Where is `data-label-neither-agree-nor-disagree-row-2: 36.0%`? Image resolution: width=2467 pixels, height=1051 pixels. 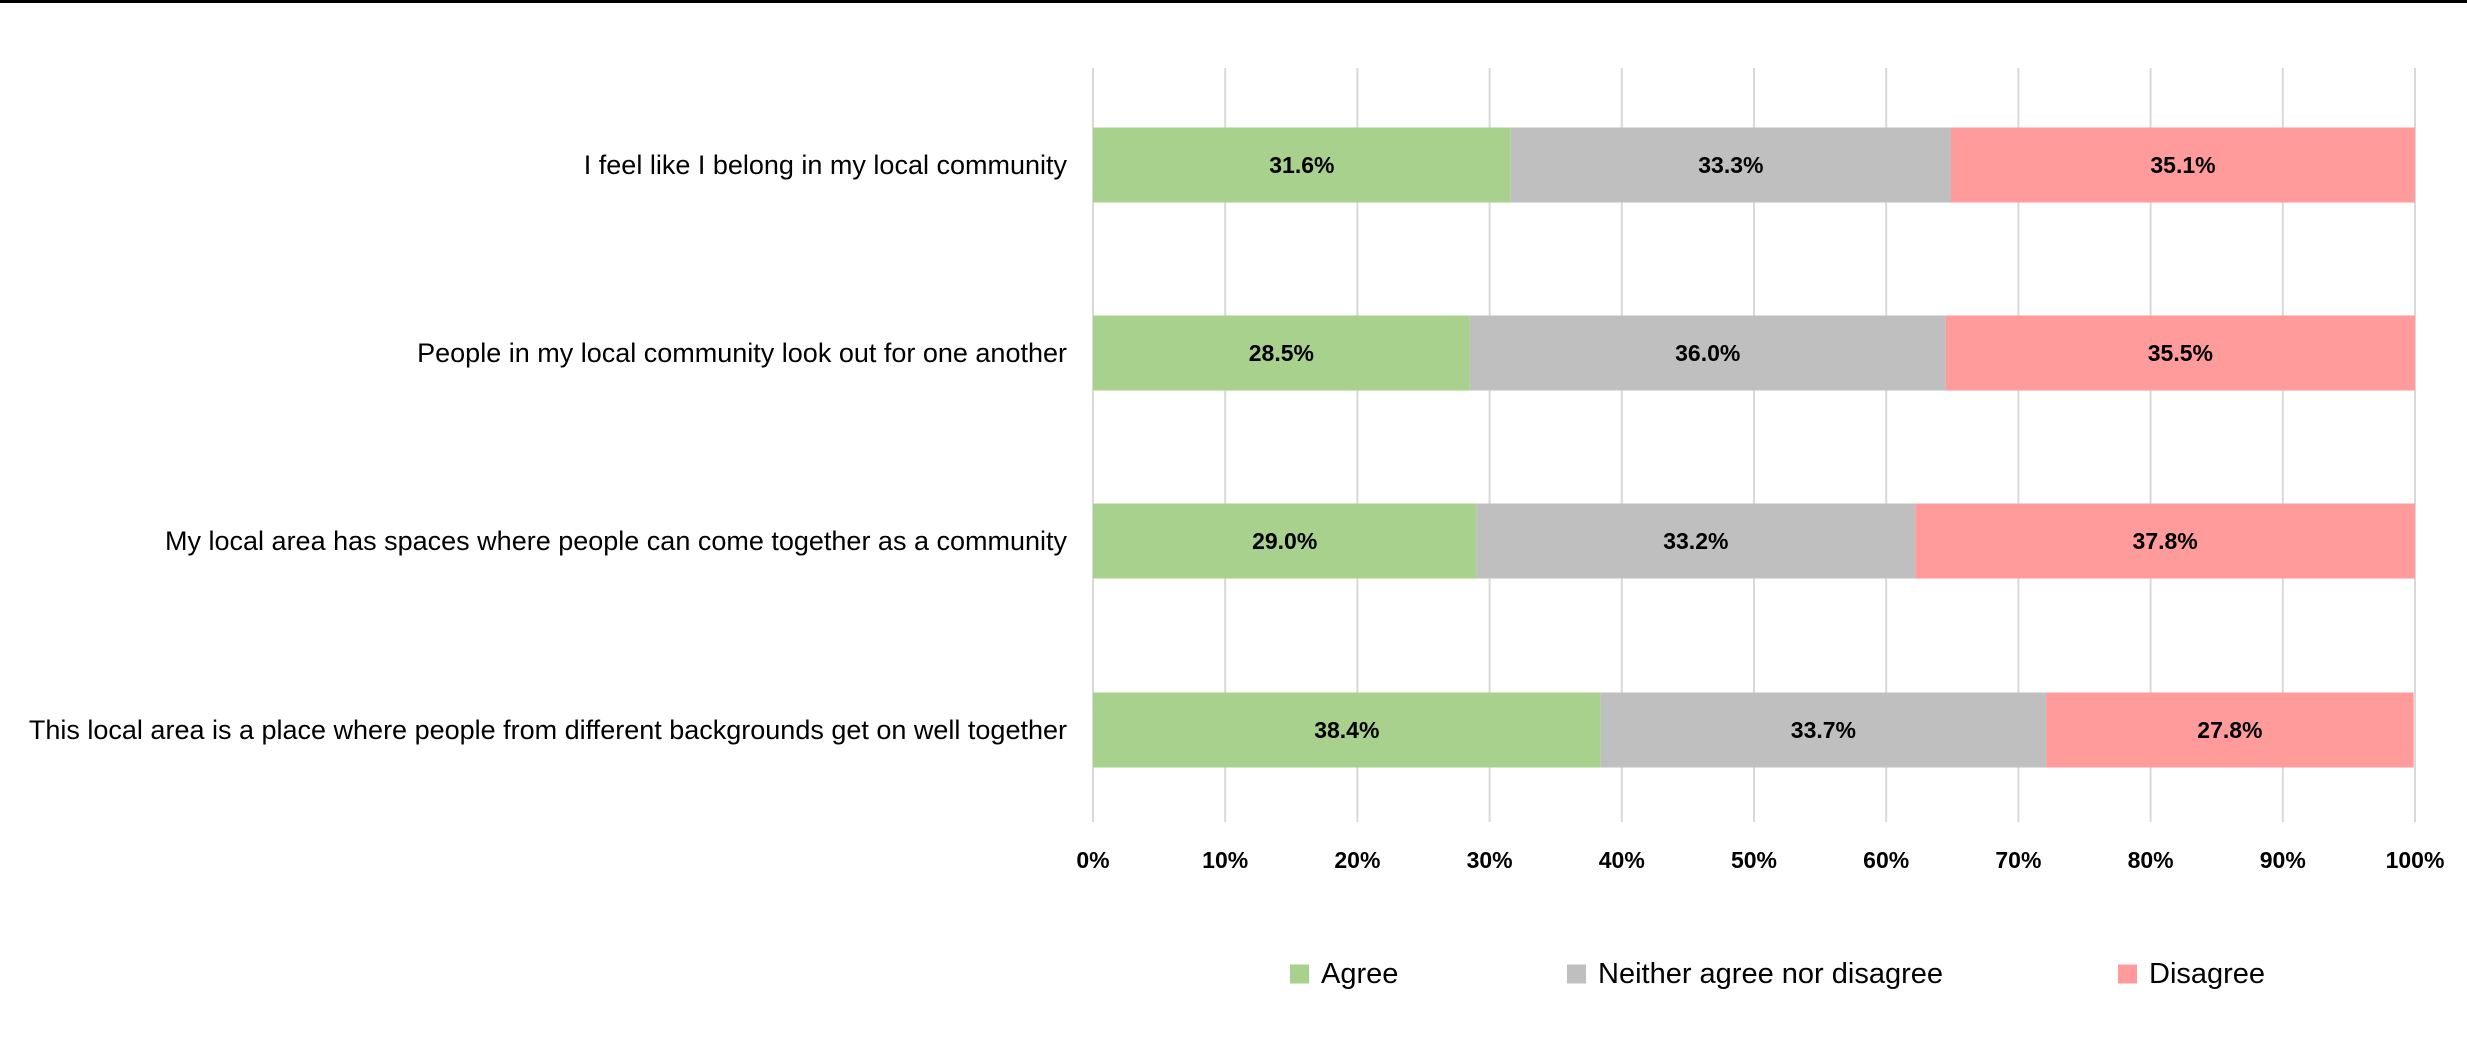
data-label-neither-agree-nor-disagree-row-2: 36.0% is located at coordinates (1707, 353).